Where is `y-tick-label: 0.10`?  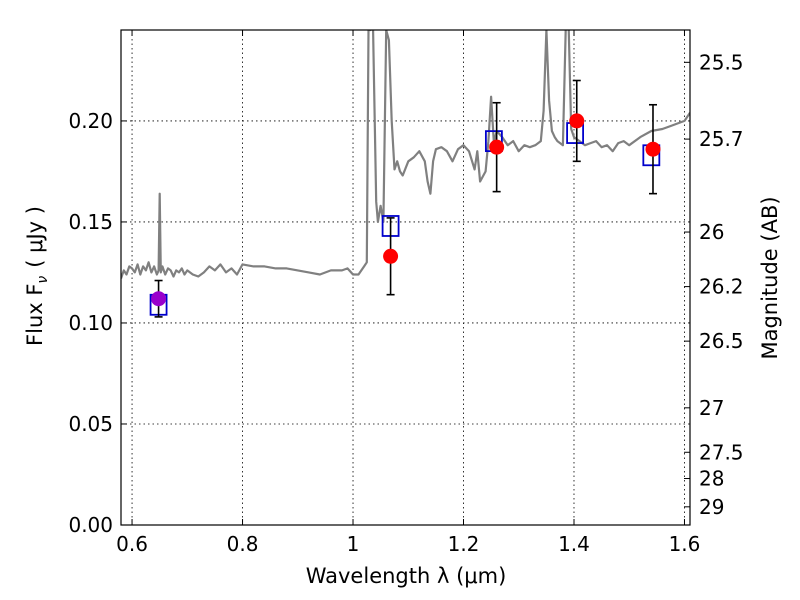 y-tick-label: 0.10 is located at coordinates (90, 323).